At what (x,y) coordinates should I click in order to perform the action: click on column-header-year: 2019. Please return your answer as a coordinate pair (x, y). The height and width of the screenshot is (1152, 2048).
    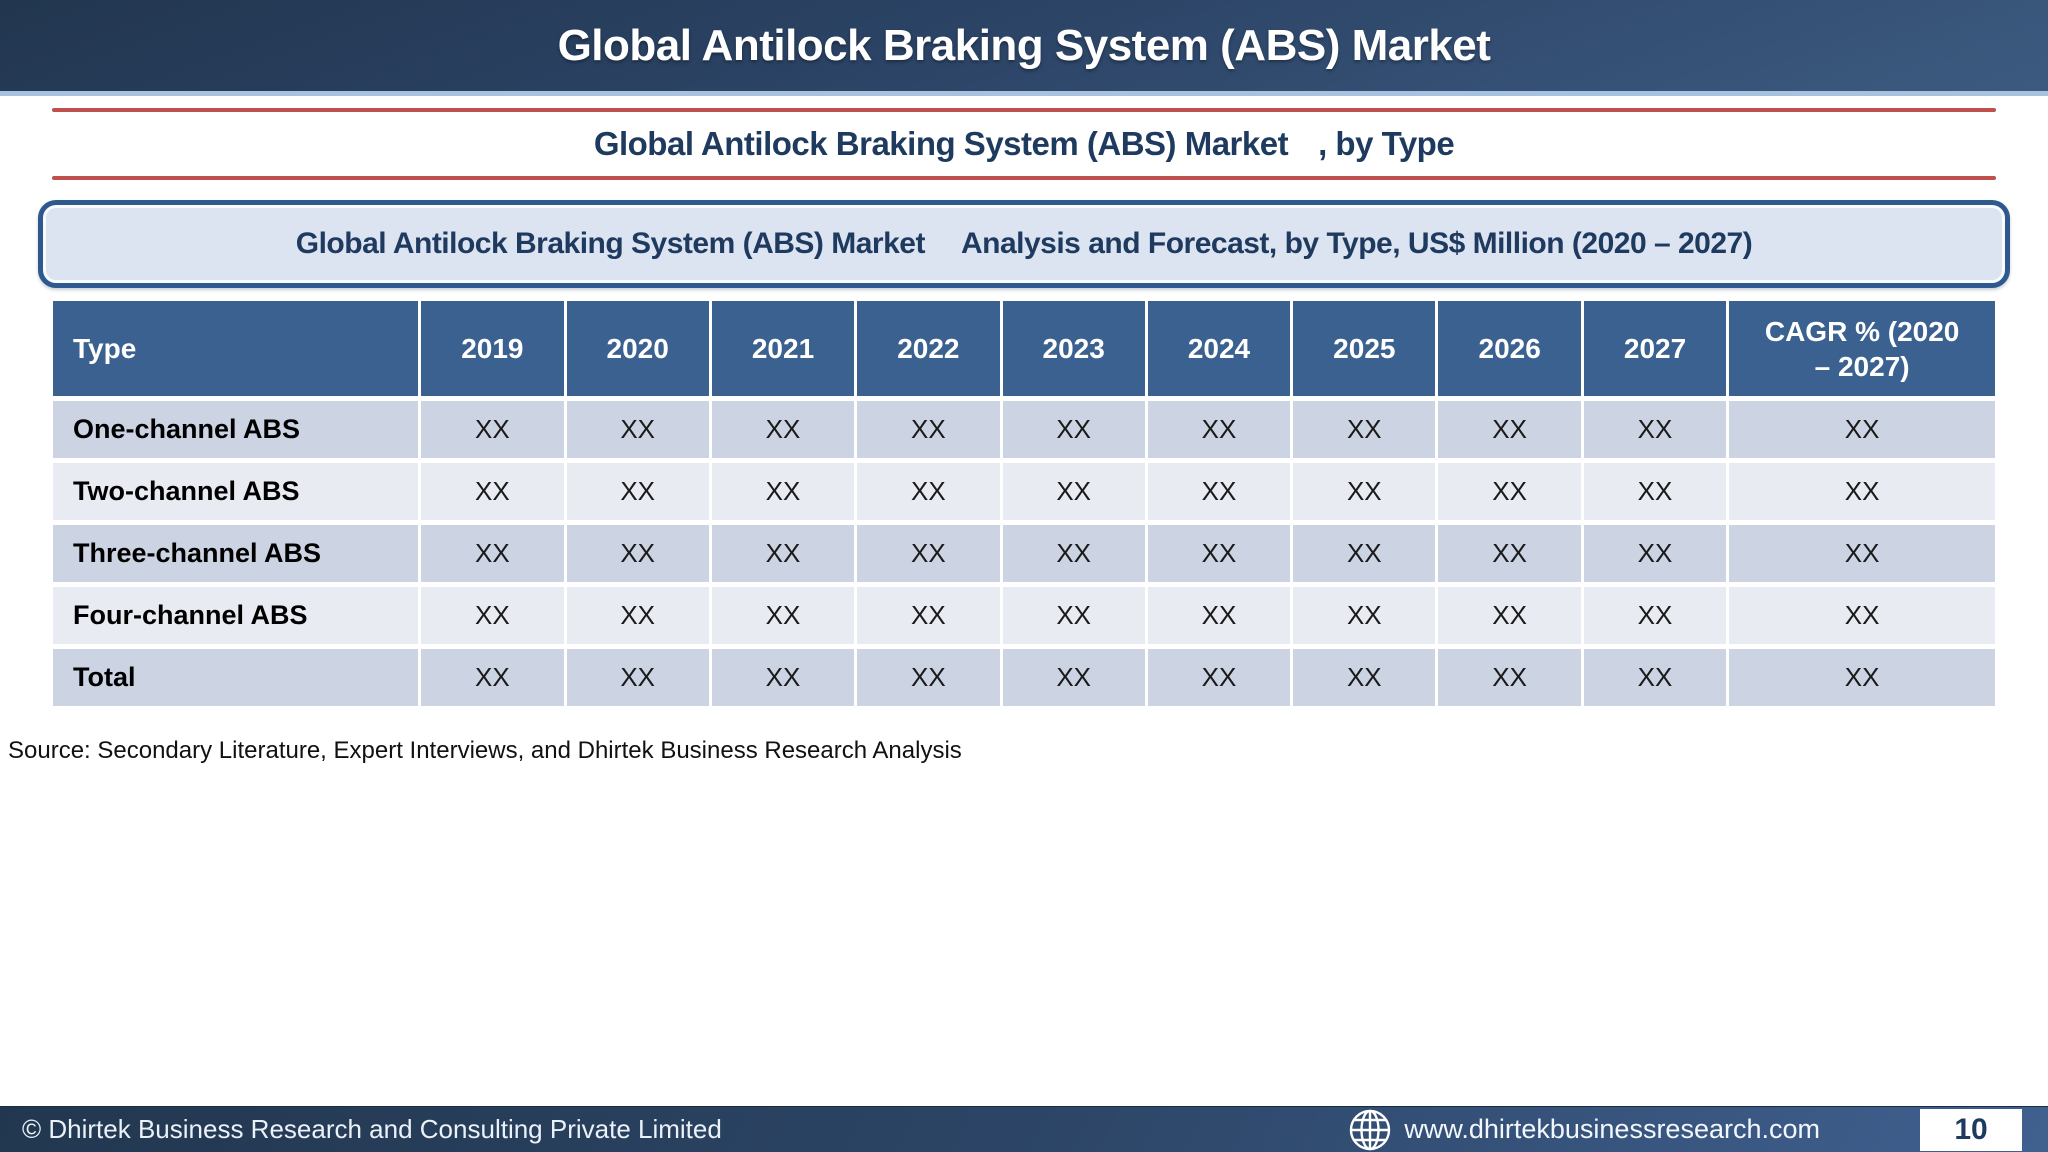
    Looking at the image, I should click on (492, 348).